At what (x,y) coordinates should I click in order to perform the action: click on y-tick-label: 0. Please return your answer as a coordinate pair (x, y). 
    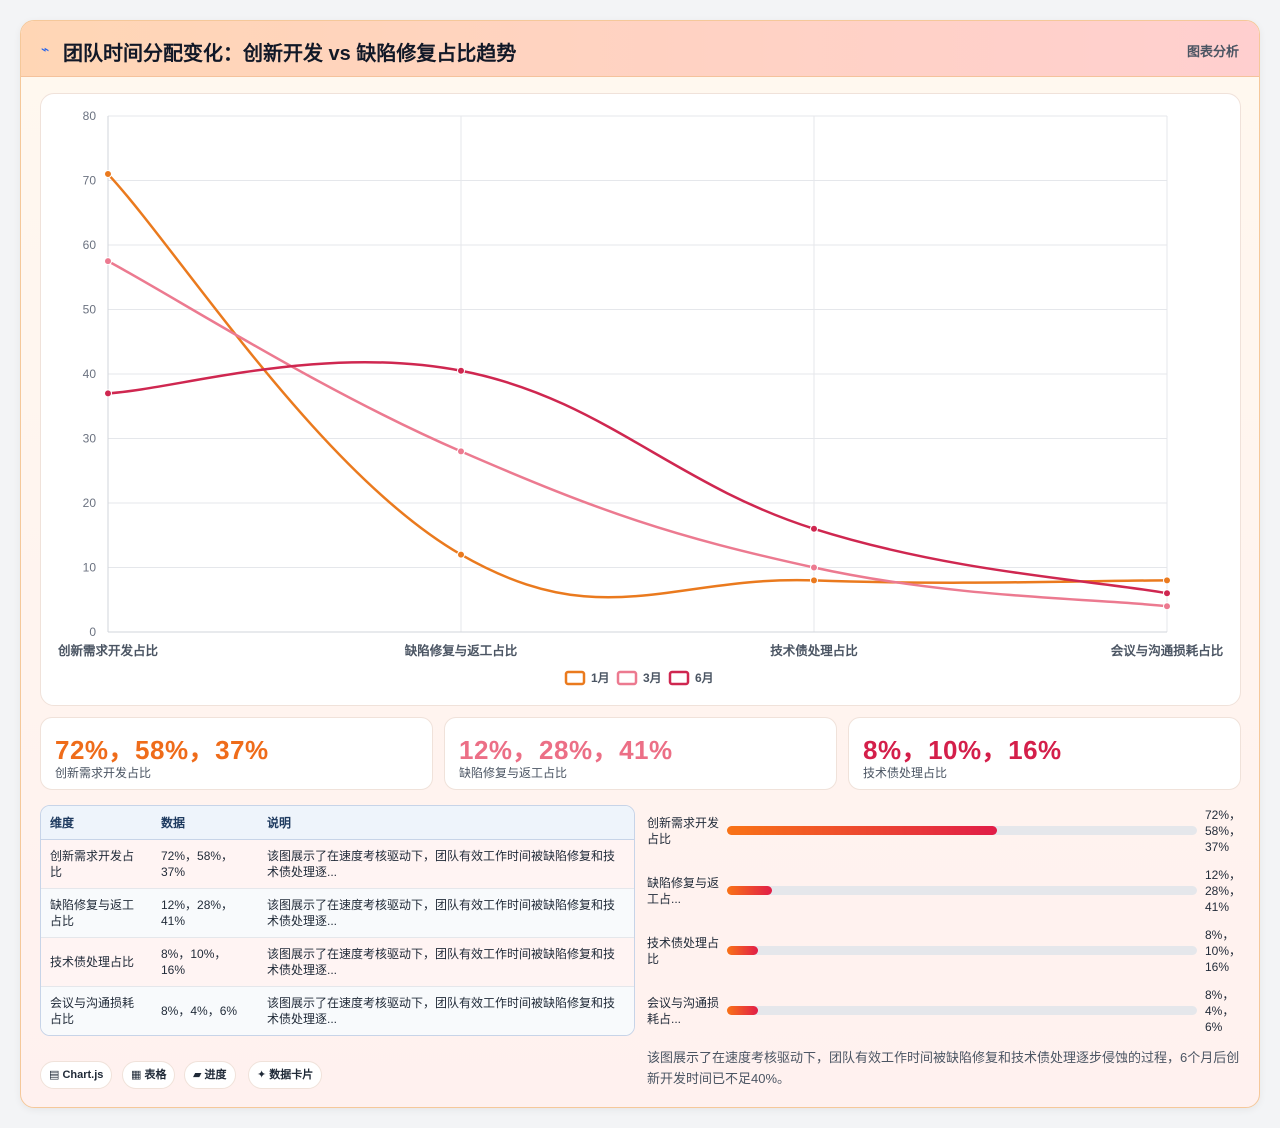
    Looking at the image, I should click on (92, 632).